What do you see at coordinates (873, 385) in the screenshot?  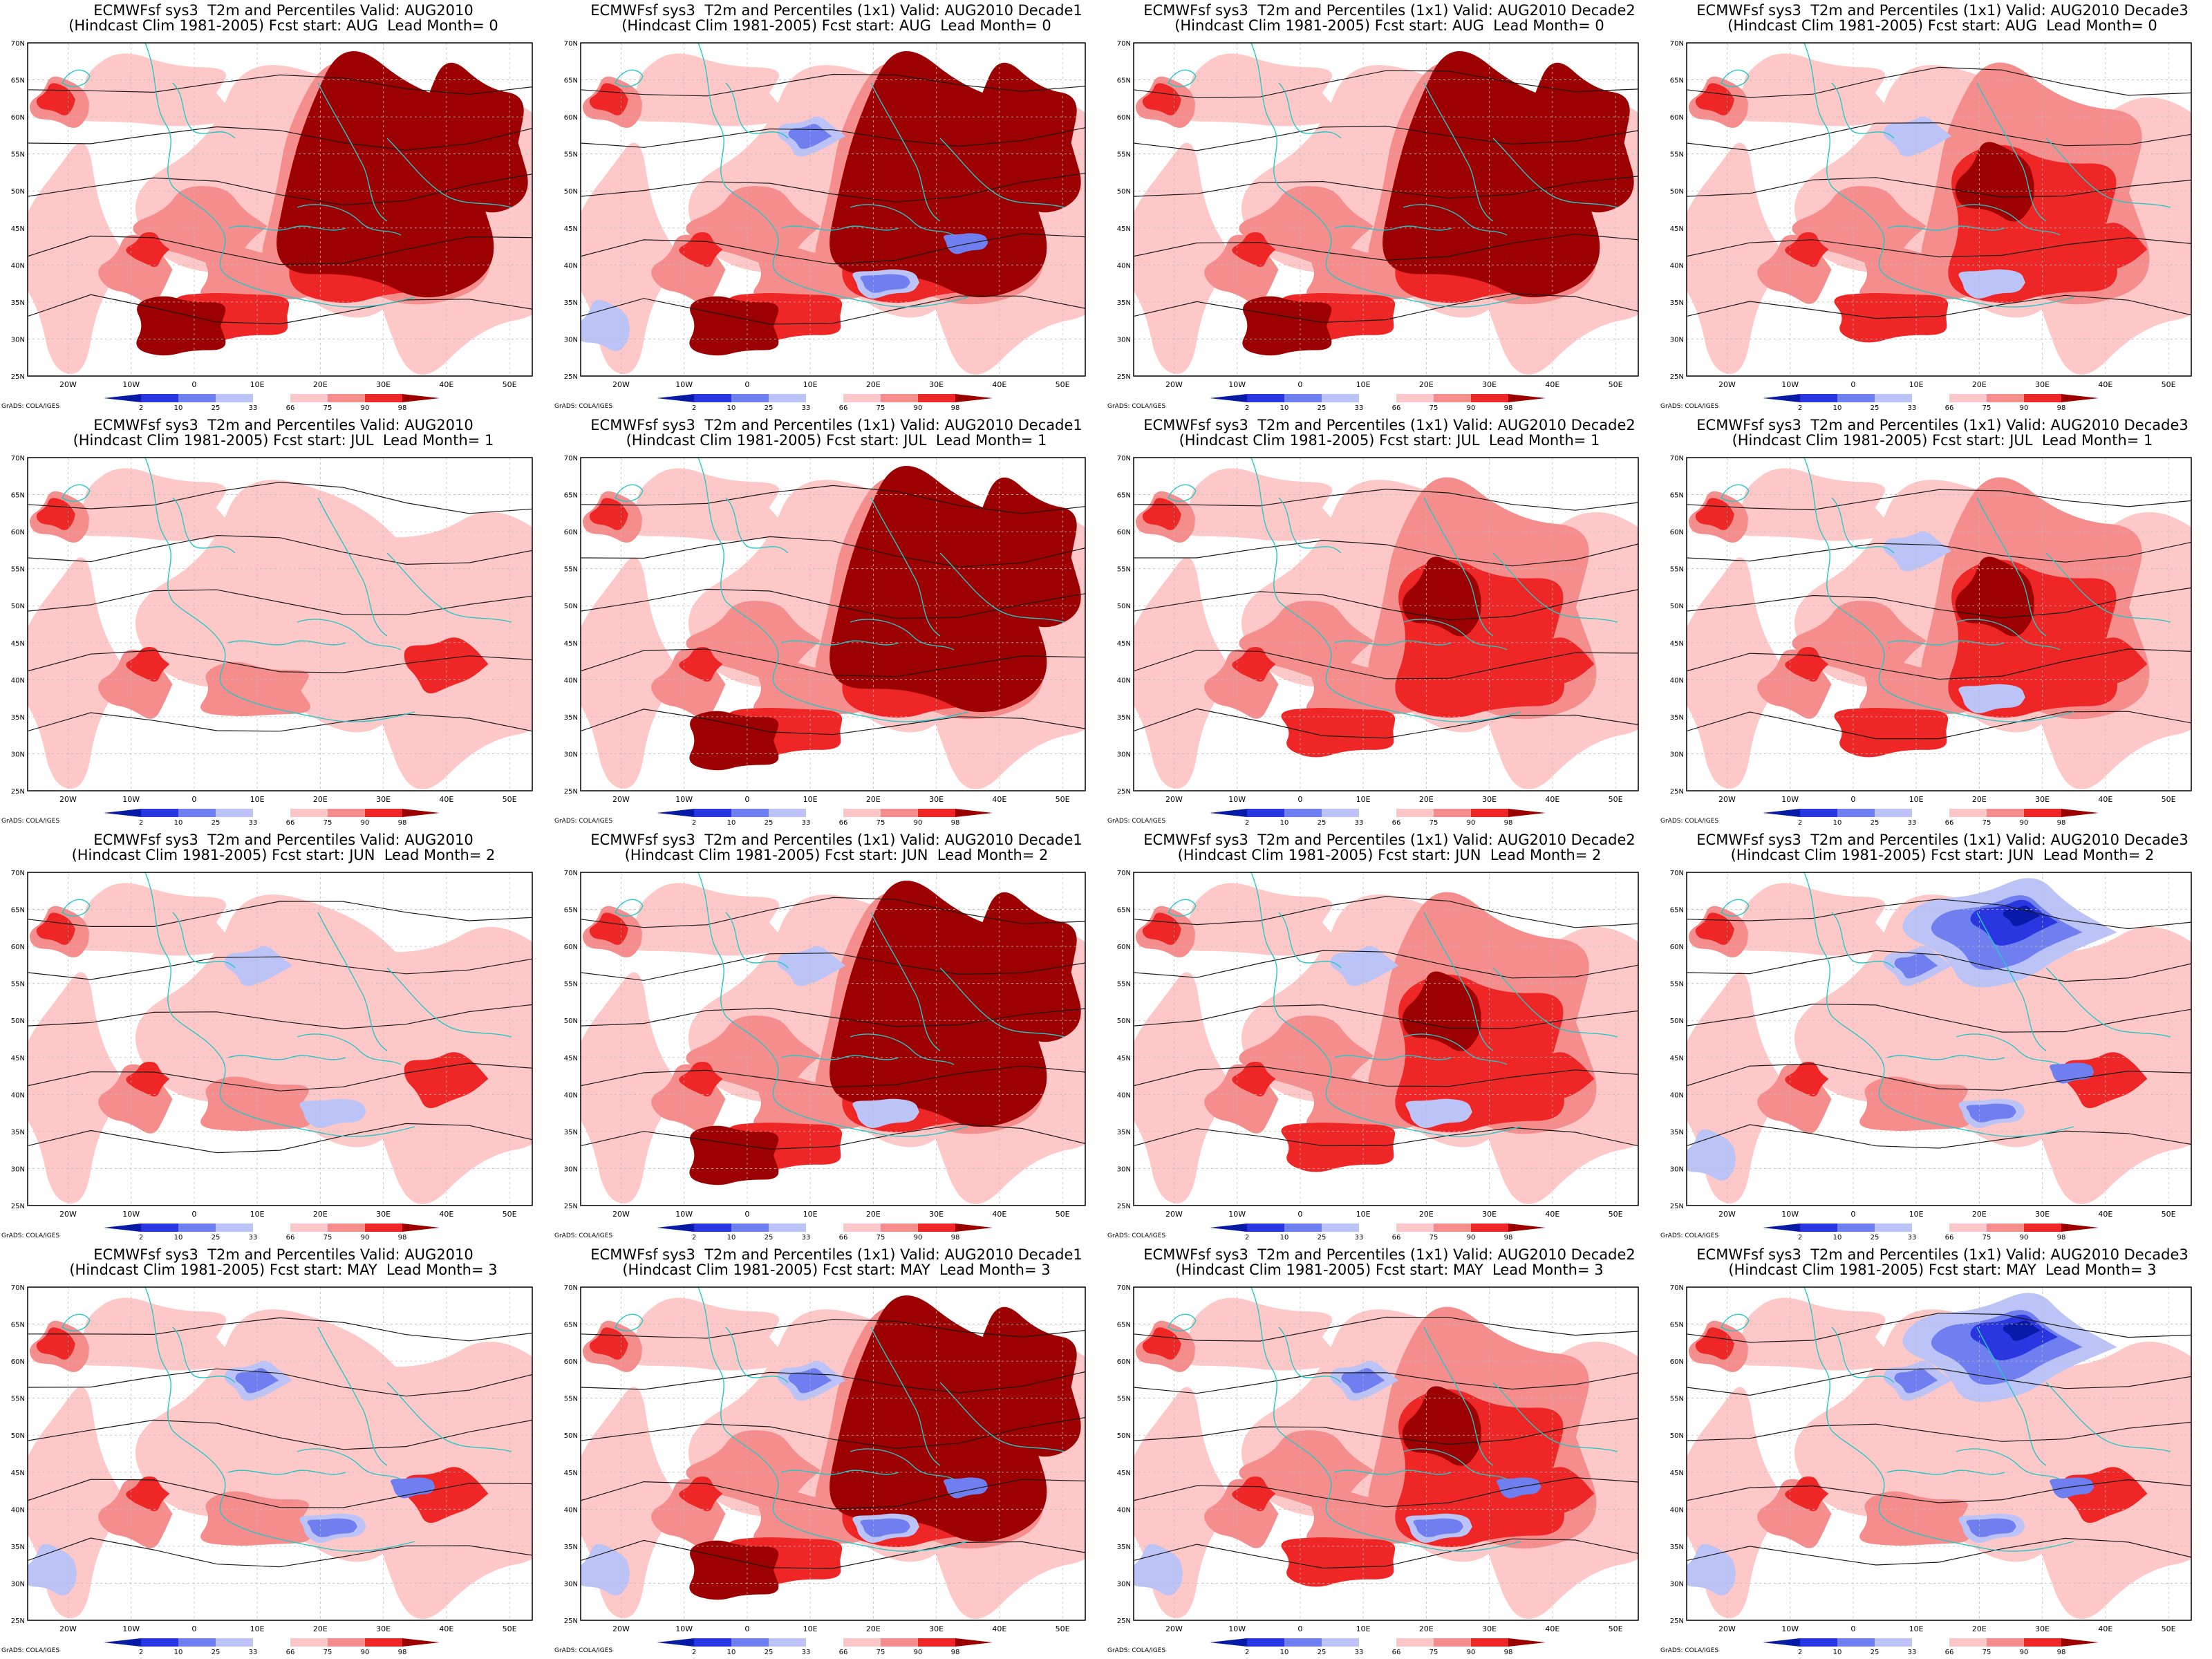 I see `lon-tick-label: 20E` at bounding box center [873, 385].